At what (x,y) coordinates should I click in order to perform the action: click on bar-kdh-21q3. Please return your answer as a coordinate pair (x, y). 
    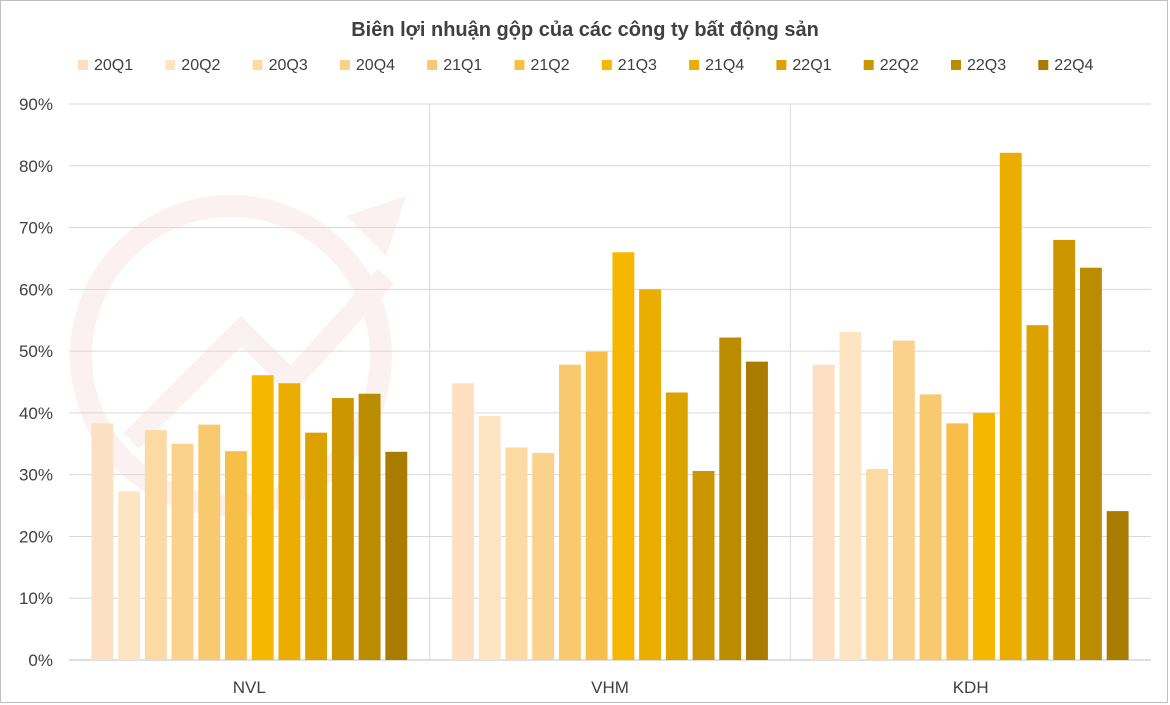
    Looking at the image, I should click on (984, 536).